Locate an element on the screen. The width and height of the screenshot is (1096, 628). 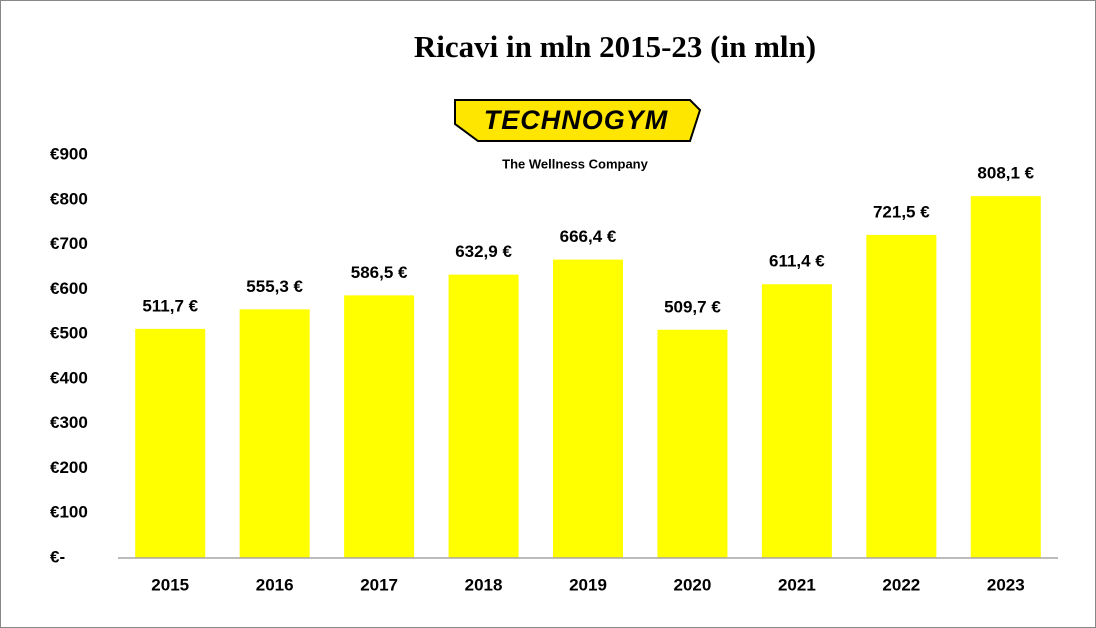
x-tick-label: 2020 is located at coordinates (693, 584).